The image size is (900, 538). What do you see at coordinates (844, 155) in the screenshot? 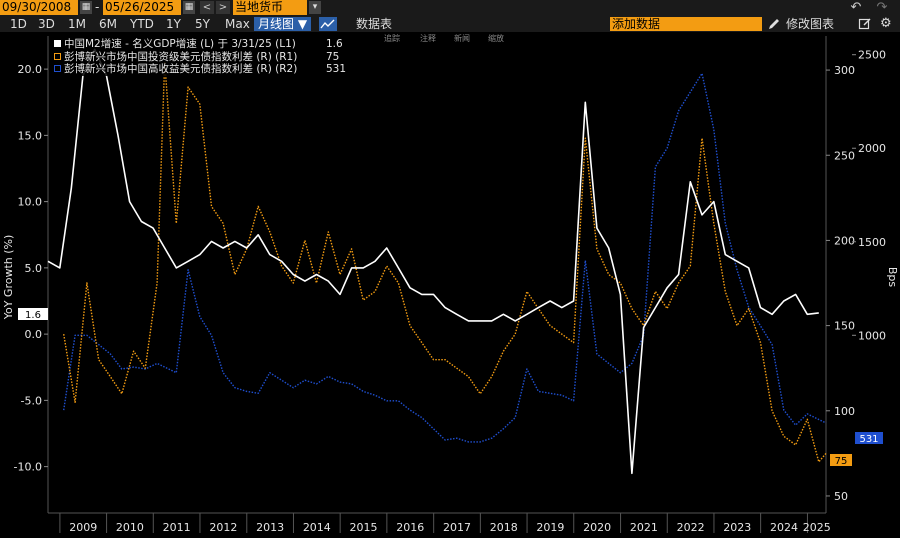
I see `r1-tick-label: 250` at bounding box center [844, 155].